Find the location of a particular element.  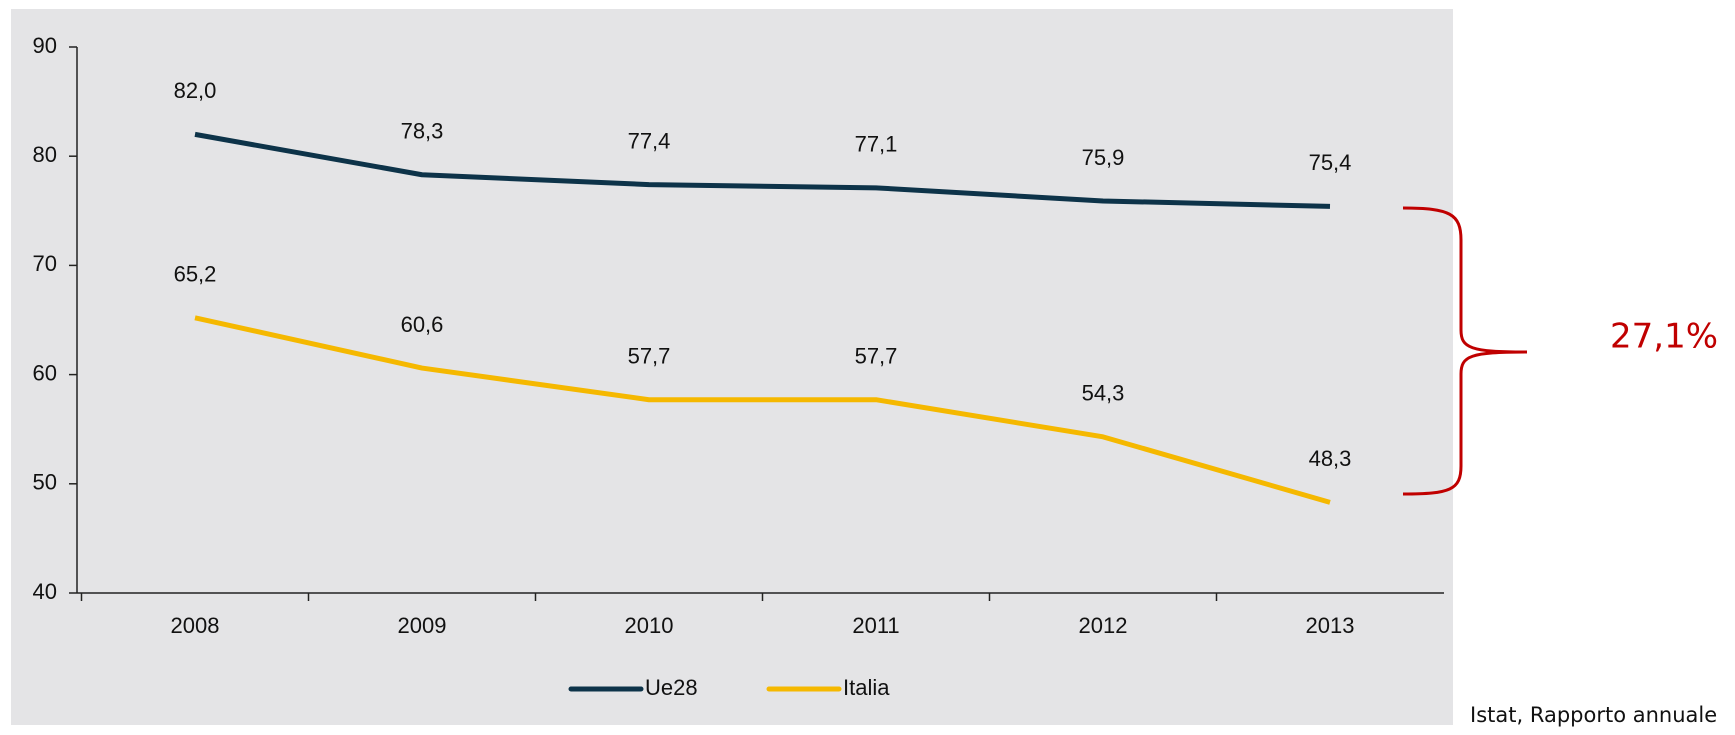

data-label: 60,6 is located at coordinates (422, 324).